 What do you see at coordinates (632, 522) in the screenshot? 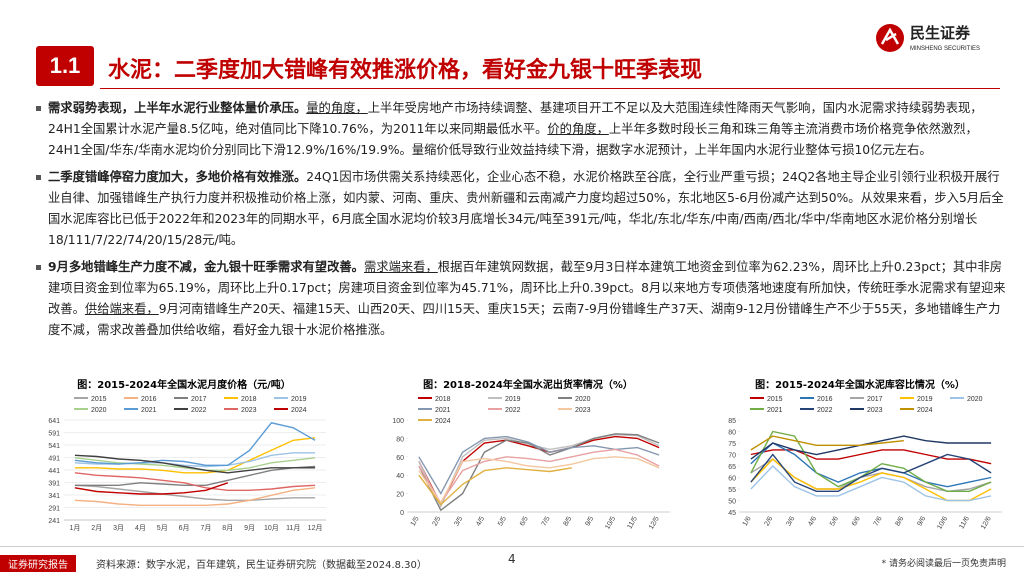
I see `x-tick-label: 11/5` at bounding box center [632, 522].